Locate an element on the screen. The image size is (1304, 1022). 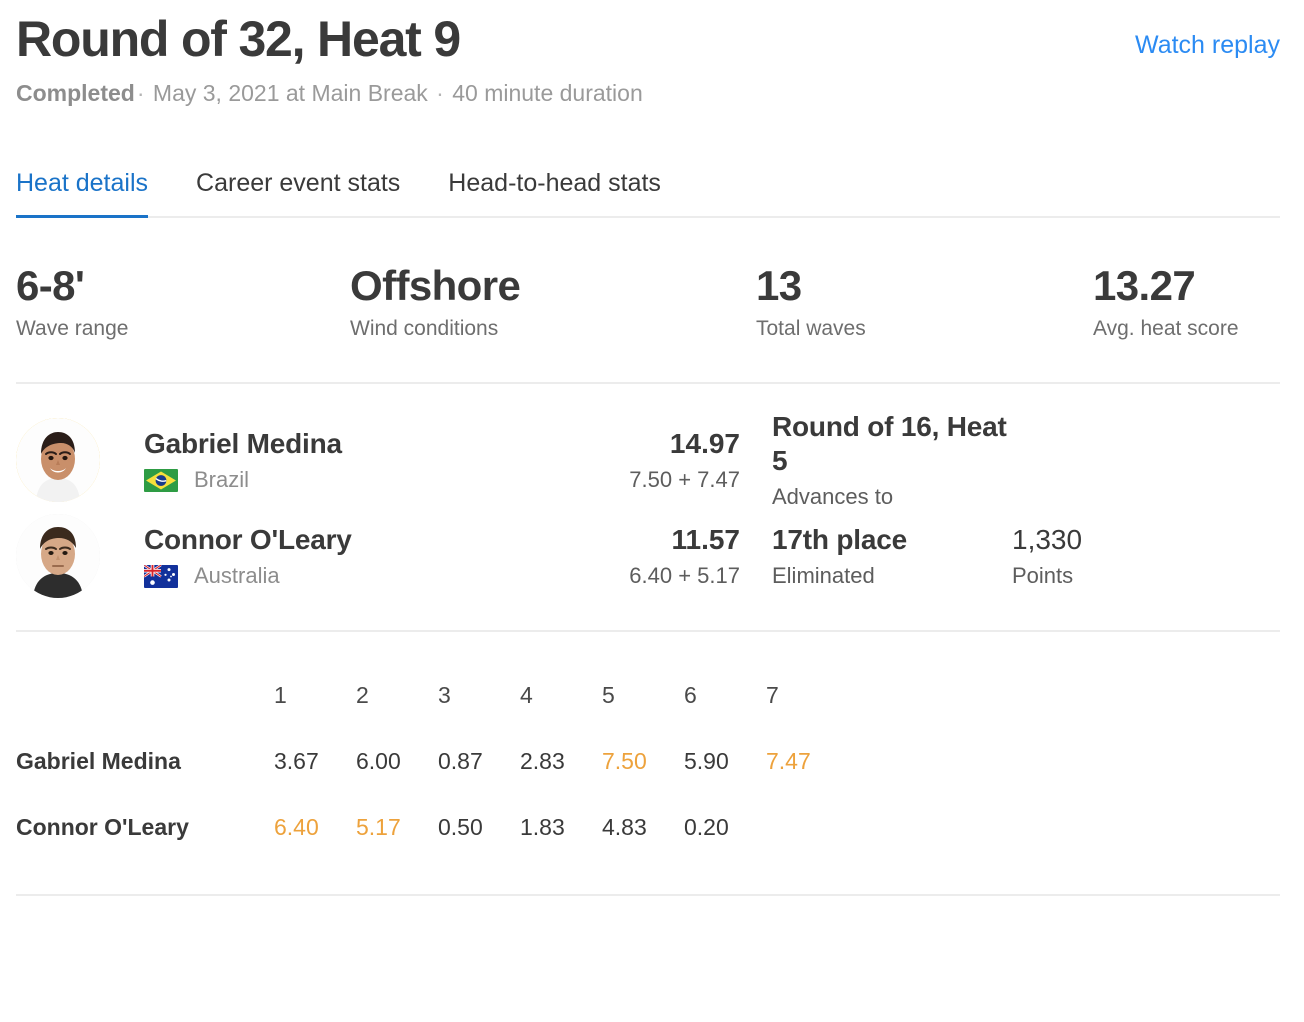
tab-career-event-stats: Career event stats is located at coordinates (298, 183).